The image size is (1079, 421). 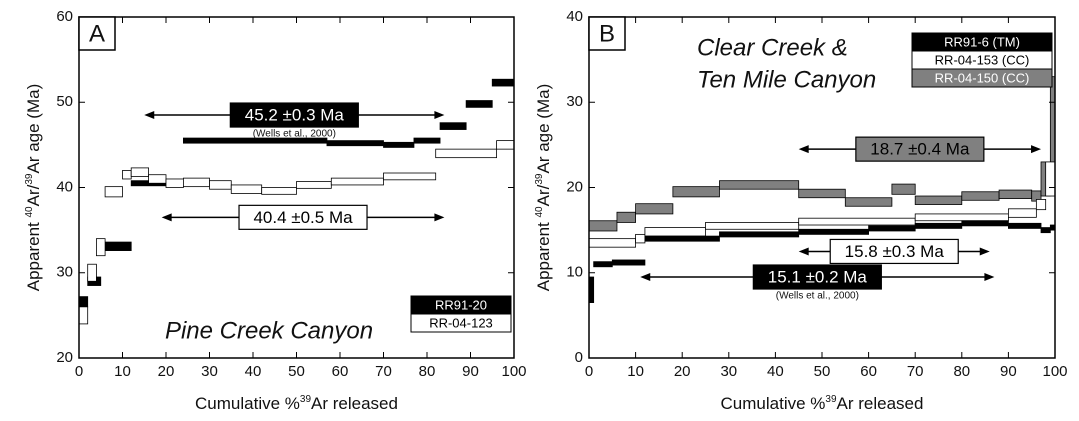 I want to click on panel-letter-box, so click(x=607, y=33).